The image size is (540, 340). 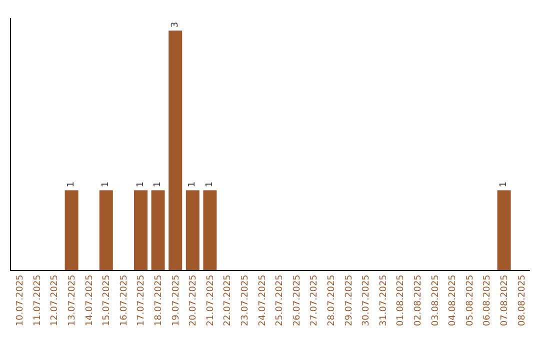 What do you see at coordinates (367, 300) in the screenshot?
I see `x-tick-label: 30.07.2025` at bounding box center [367, 300].